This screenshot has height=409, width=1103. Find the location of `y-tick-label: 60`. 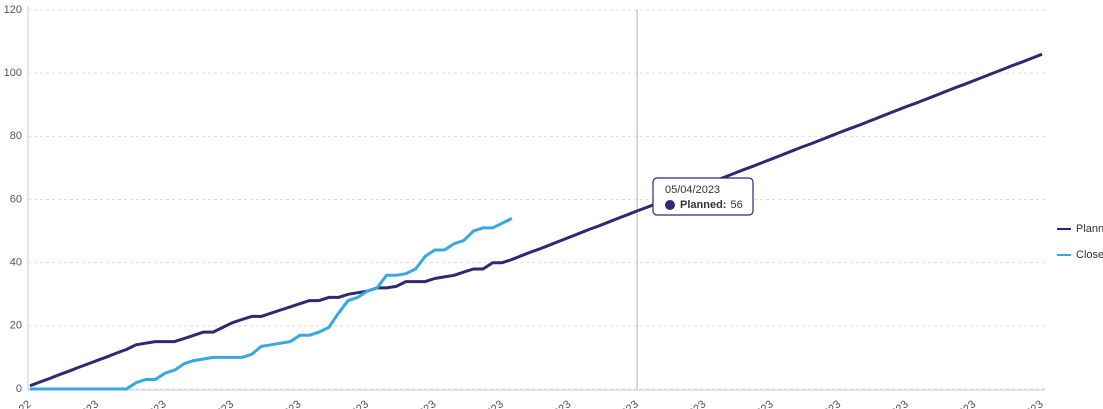

y-tick-label: 60 is located at coordinates (16, 199).